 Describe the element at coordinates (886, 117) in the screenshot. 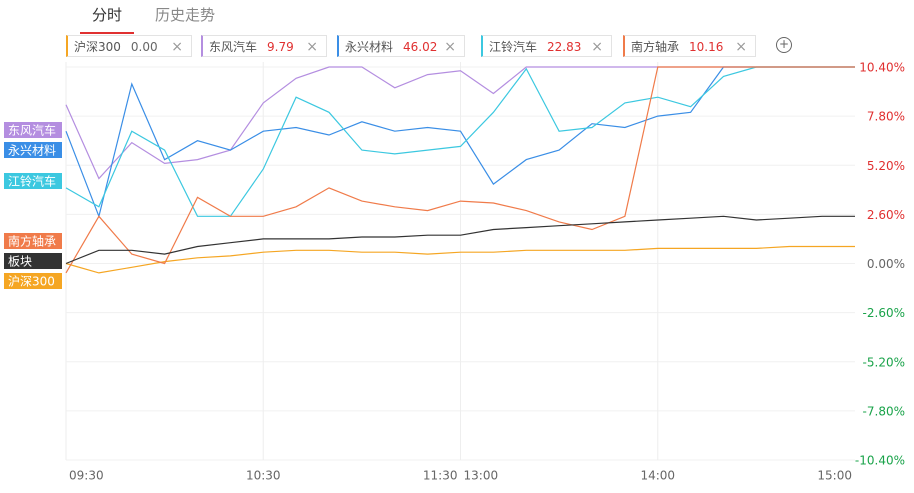

I see `y-tick-label: 7.80%` at that location.